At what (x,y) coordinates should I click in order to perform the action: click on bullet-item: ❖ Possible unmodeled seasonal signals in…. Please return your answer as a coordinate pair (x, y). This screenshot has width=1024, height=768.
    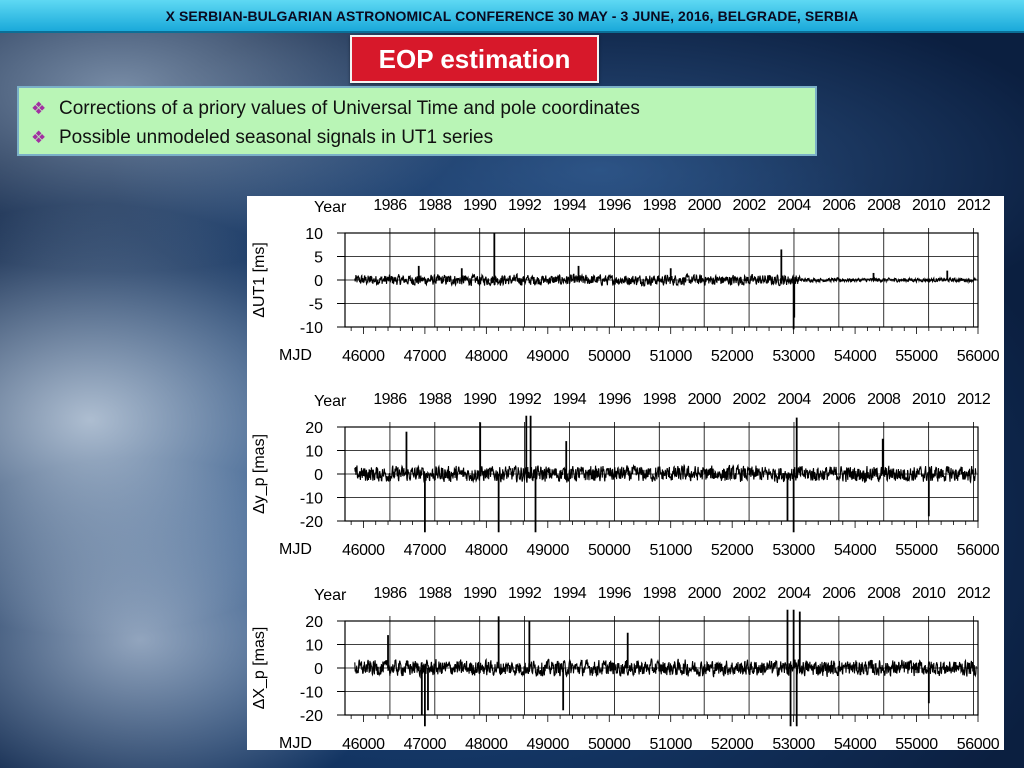
    Looking at the image, I should click on (417, 137).